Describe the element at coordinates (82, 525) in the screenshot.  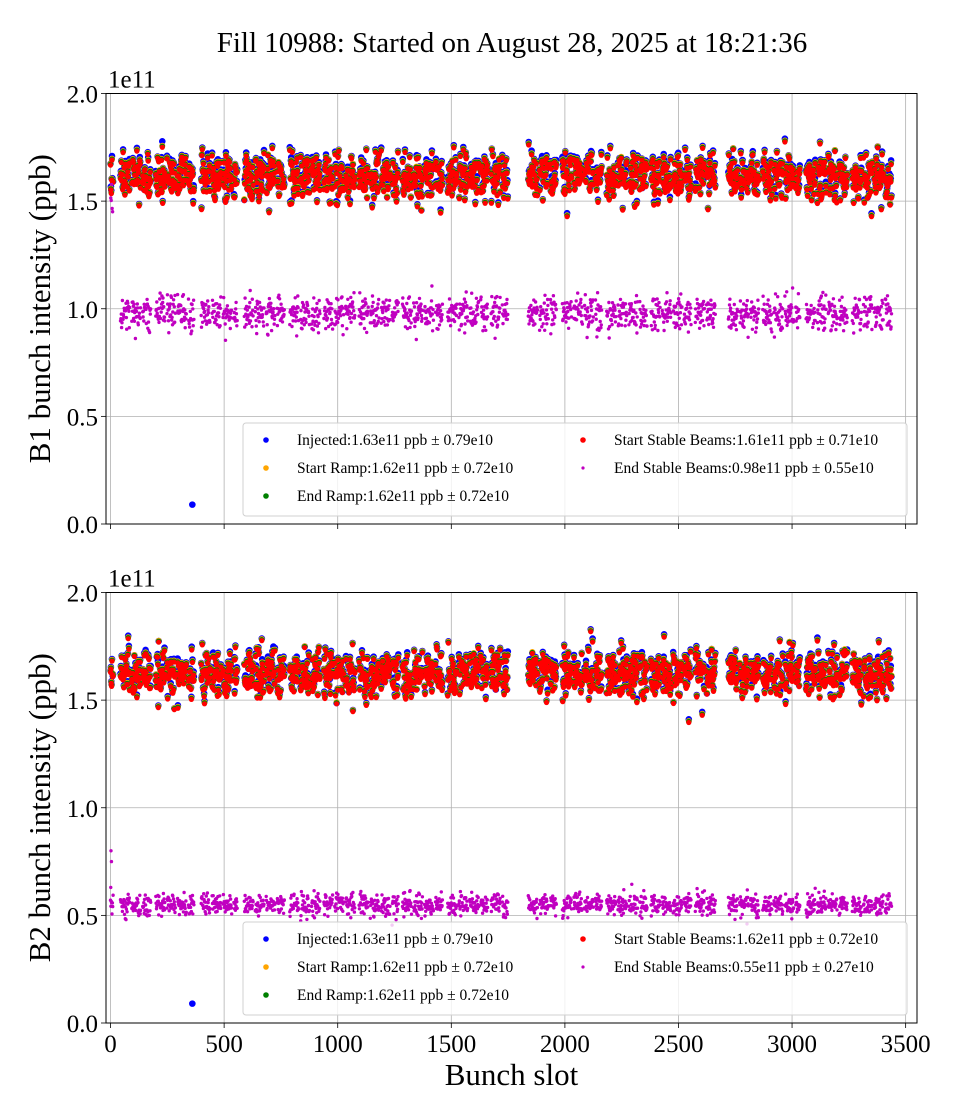
I see `y-tick-label: 0.0` at that location.